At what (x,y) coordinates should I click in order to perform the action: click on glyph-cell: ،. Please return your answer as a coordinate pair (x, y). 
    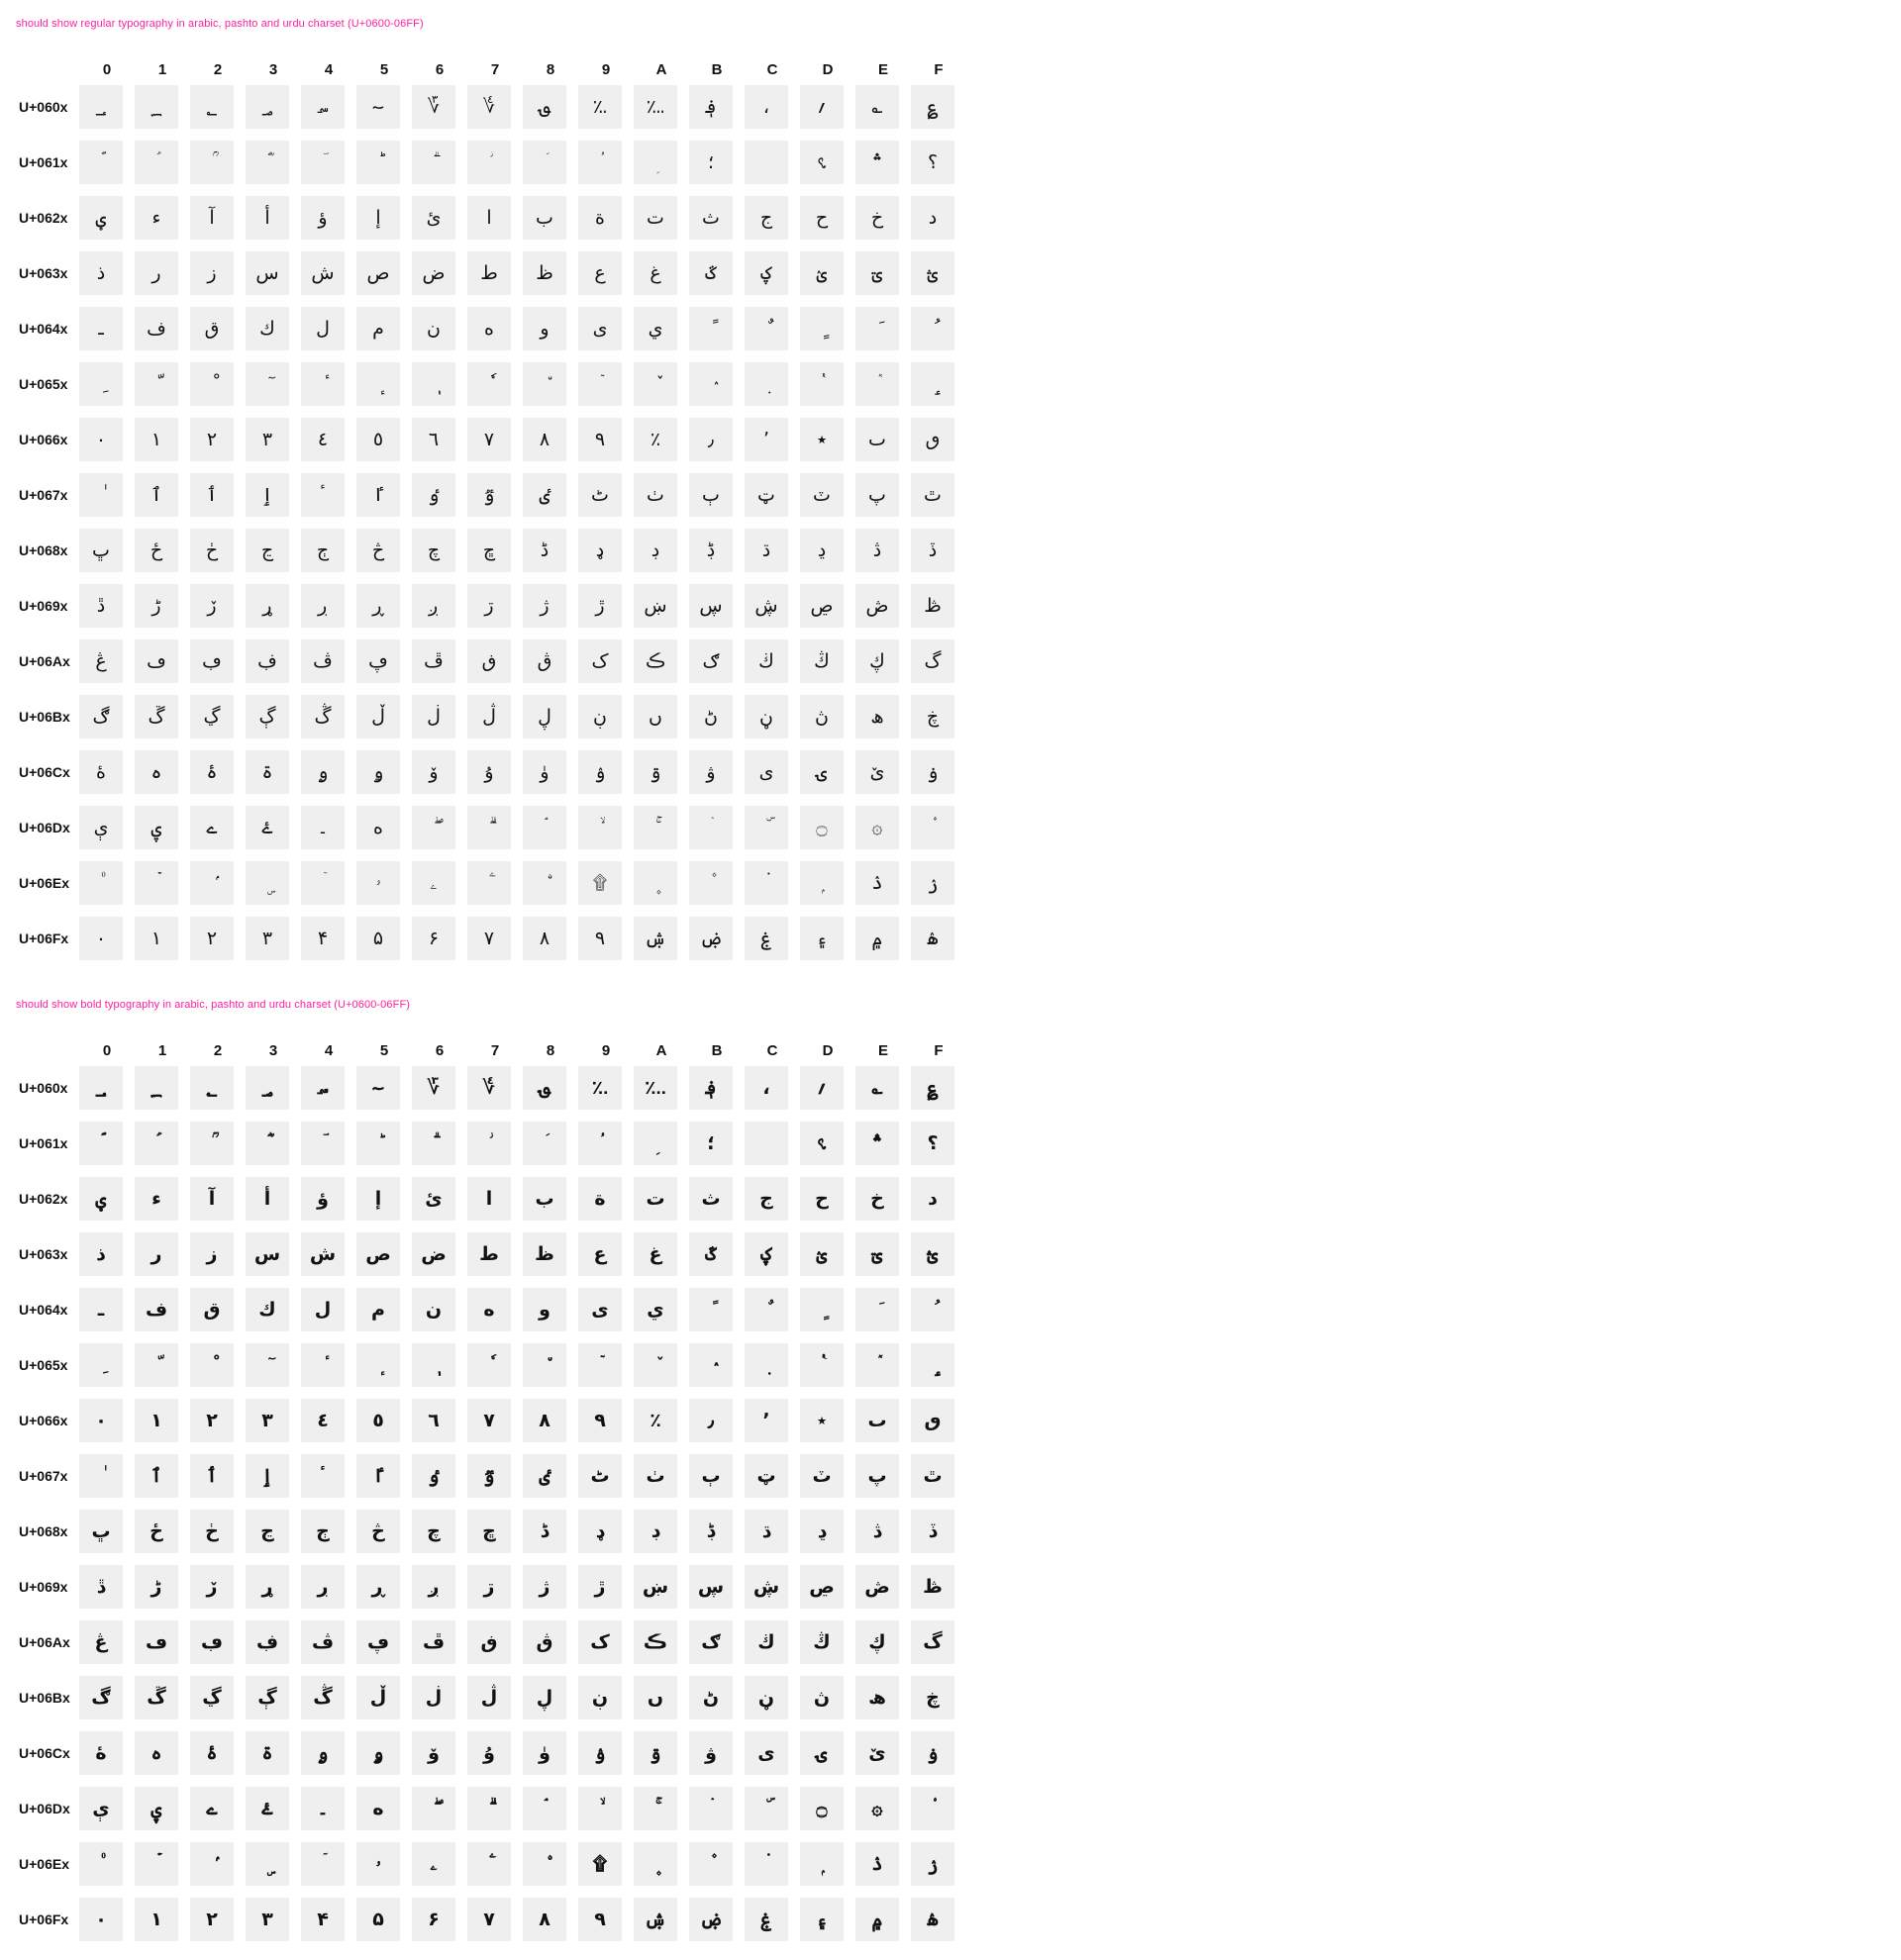
    Looking at the image, I should click on (766, 107).